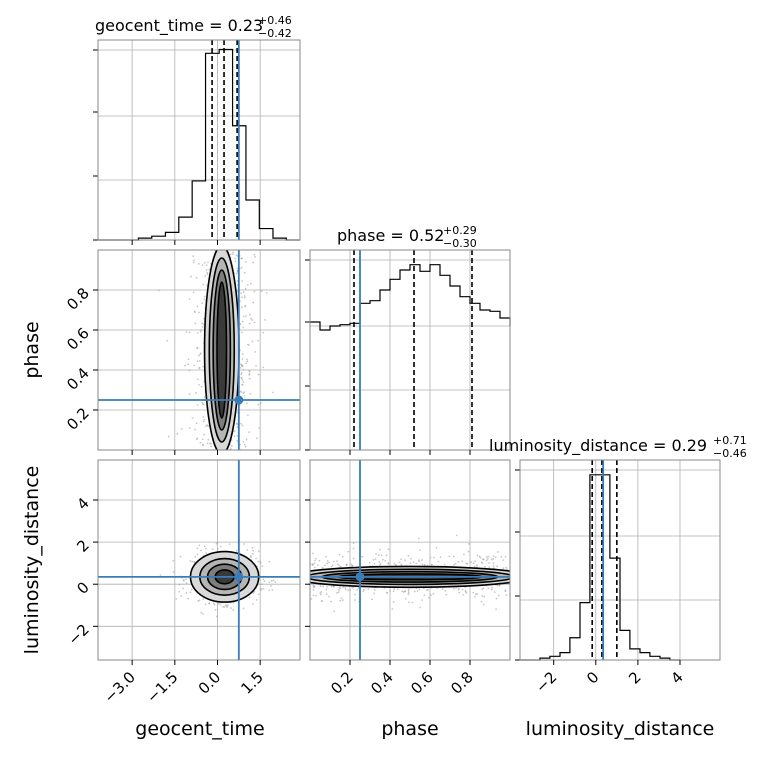  I want to click on title-luminosity-distance-upper: +0.71, so click(730, 440).